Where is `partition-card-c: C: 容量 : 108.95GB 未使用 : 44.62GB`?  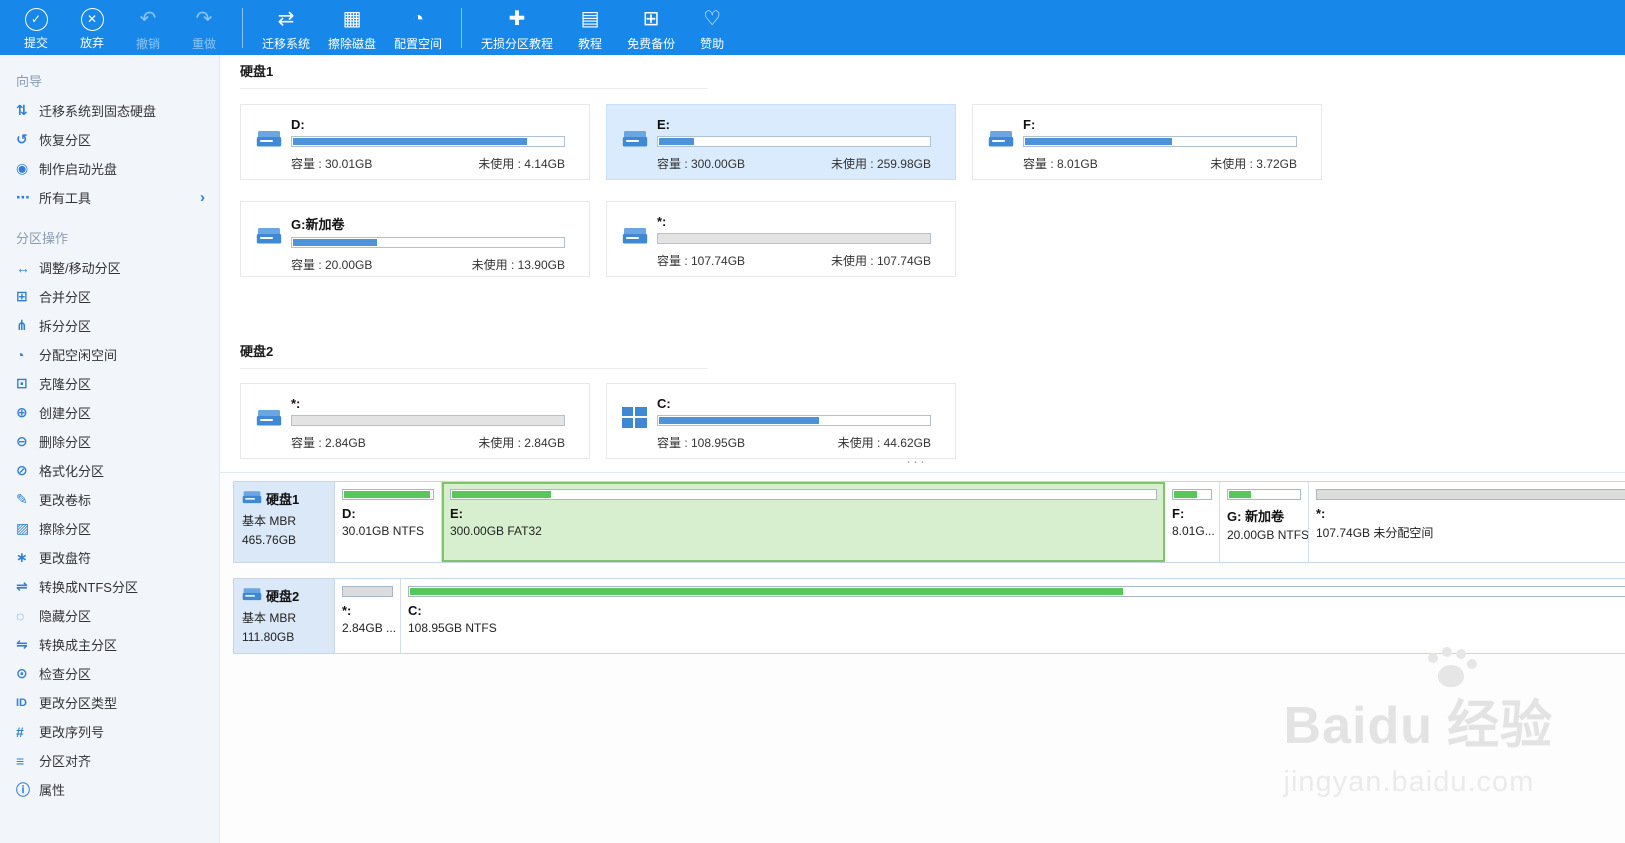 partition-card-c: C: 容量 : 108.95GB 未使用 : 44.62GB is located at coordinates (781, 421).